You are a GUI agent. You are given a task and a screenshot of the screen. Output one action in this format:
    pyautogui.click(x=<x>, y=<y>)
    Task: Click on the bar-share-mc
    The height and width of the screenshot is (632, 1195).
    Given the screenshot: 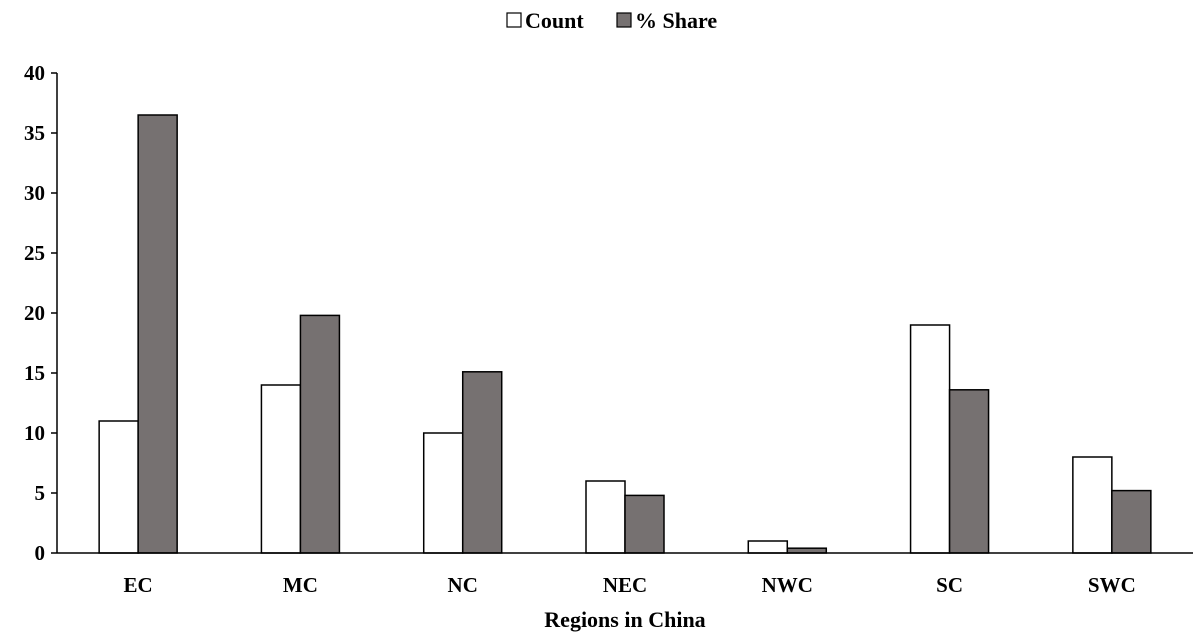 What is the action you would take?
    pyautogui.click(x=320, y=434)
    